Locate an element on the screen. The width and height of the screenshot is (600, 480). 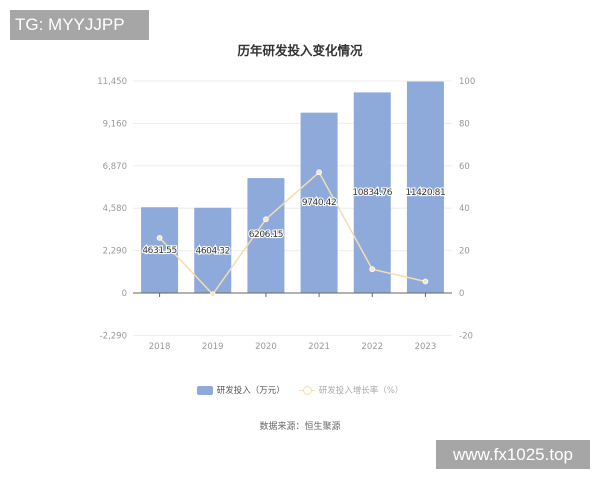
left-axis-tick-label: 0 is located at coordinates (124, 294).